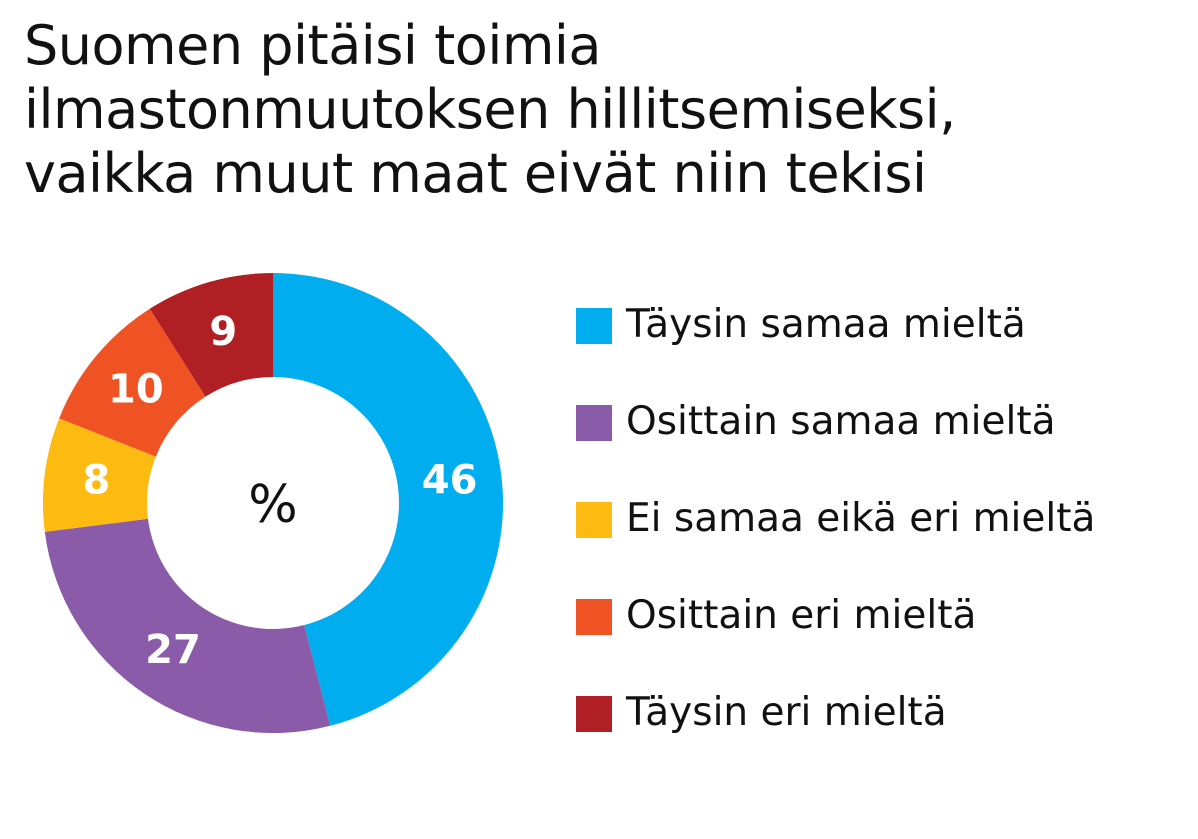 This screenshot has height=839, width=1198. Describe the element at coordinates (136, 390) in the screenshot. I see `data-label-osittain-eri-mielta: 10` at that location.